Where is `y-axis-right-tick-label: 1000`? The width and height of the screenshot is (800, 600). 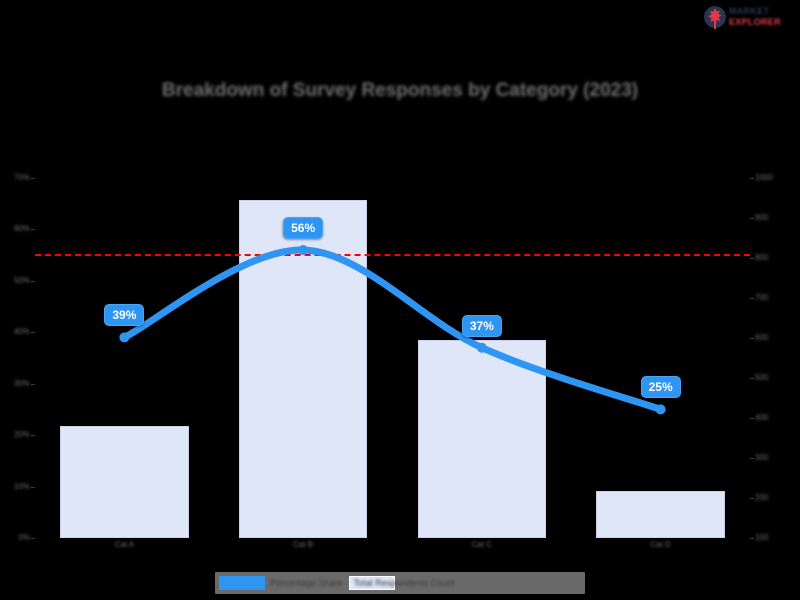
y-axis-right-tick-label: 1000 is located at coordinates (764, 177).